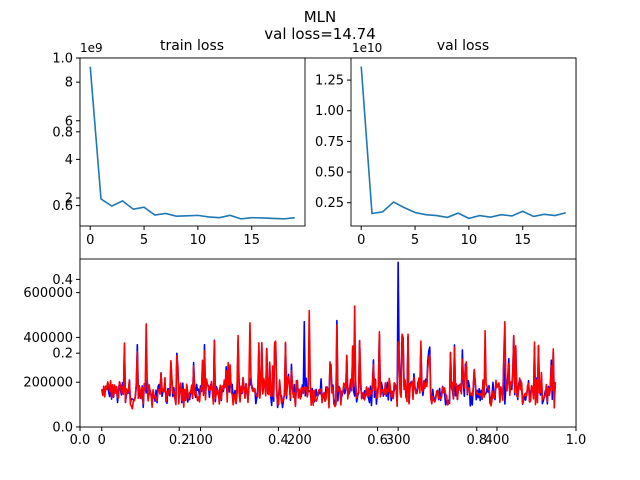 The height and width of the screenshot is (480, 640). Describe the element at coordinates (320, 34) in the screenshot. I see `figure-subtitle: val loss=14.74` at that location.